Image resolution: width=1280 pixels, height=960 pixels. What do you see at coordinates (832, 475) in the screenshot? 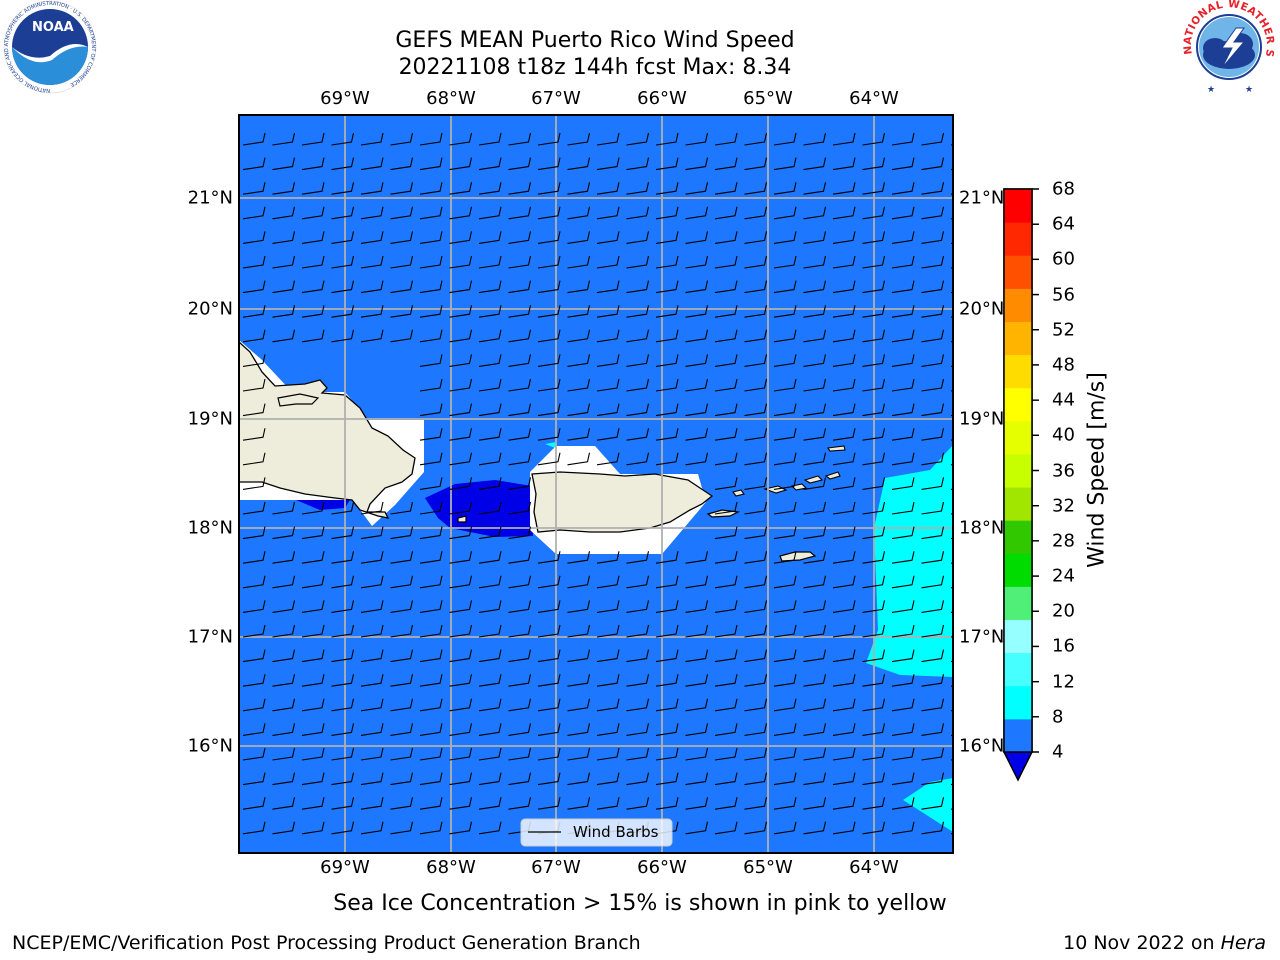
I see `land-virgin-gorda` at bounding box center [832, 475].